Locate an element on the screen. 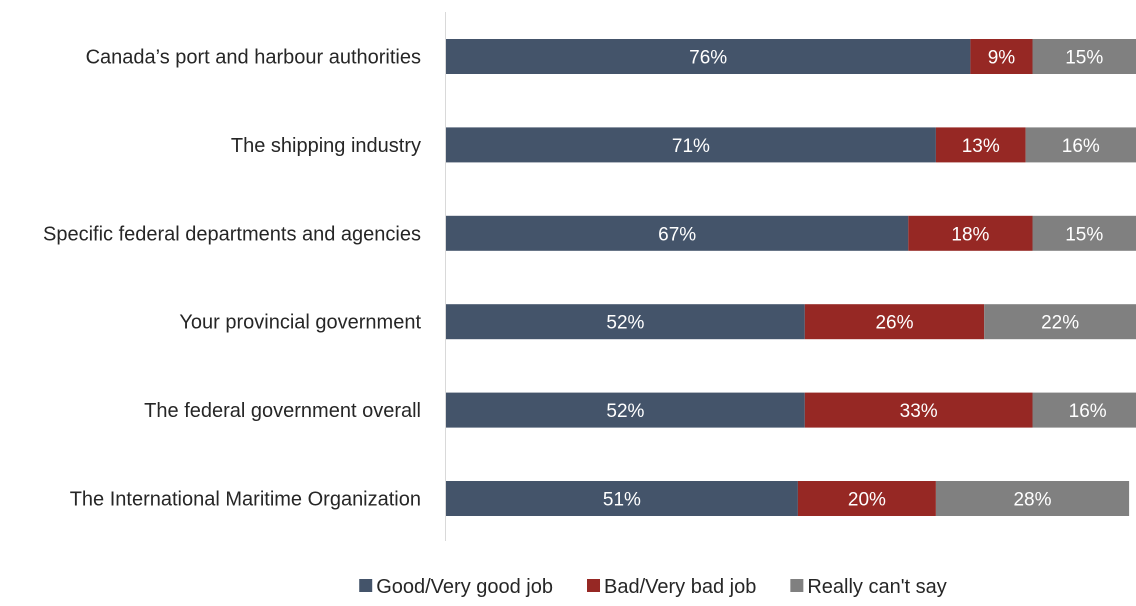 The width and height of the screenshot is (1136, 606). data-label-bad-very-bad-job-3: 18% is located at coordinates (970, 234).